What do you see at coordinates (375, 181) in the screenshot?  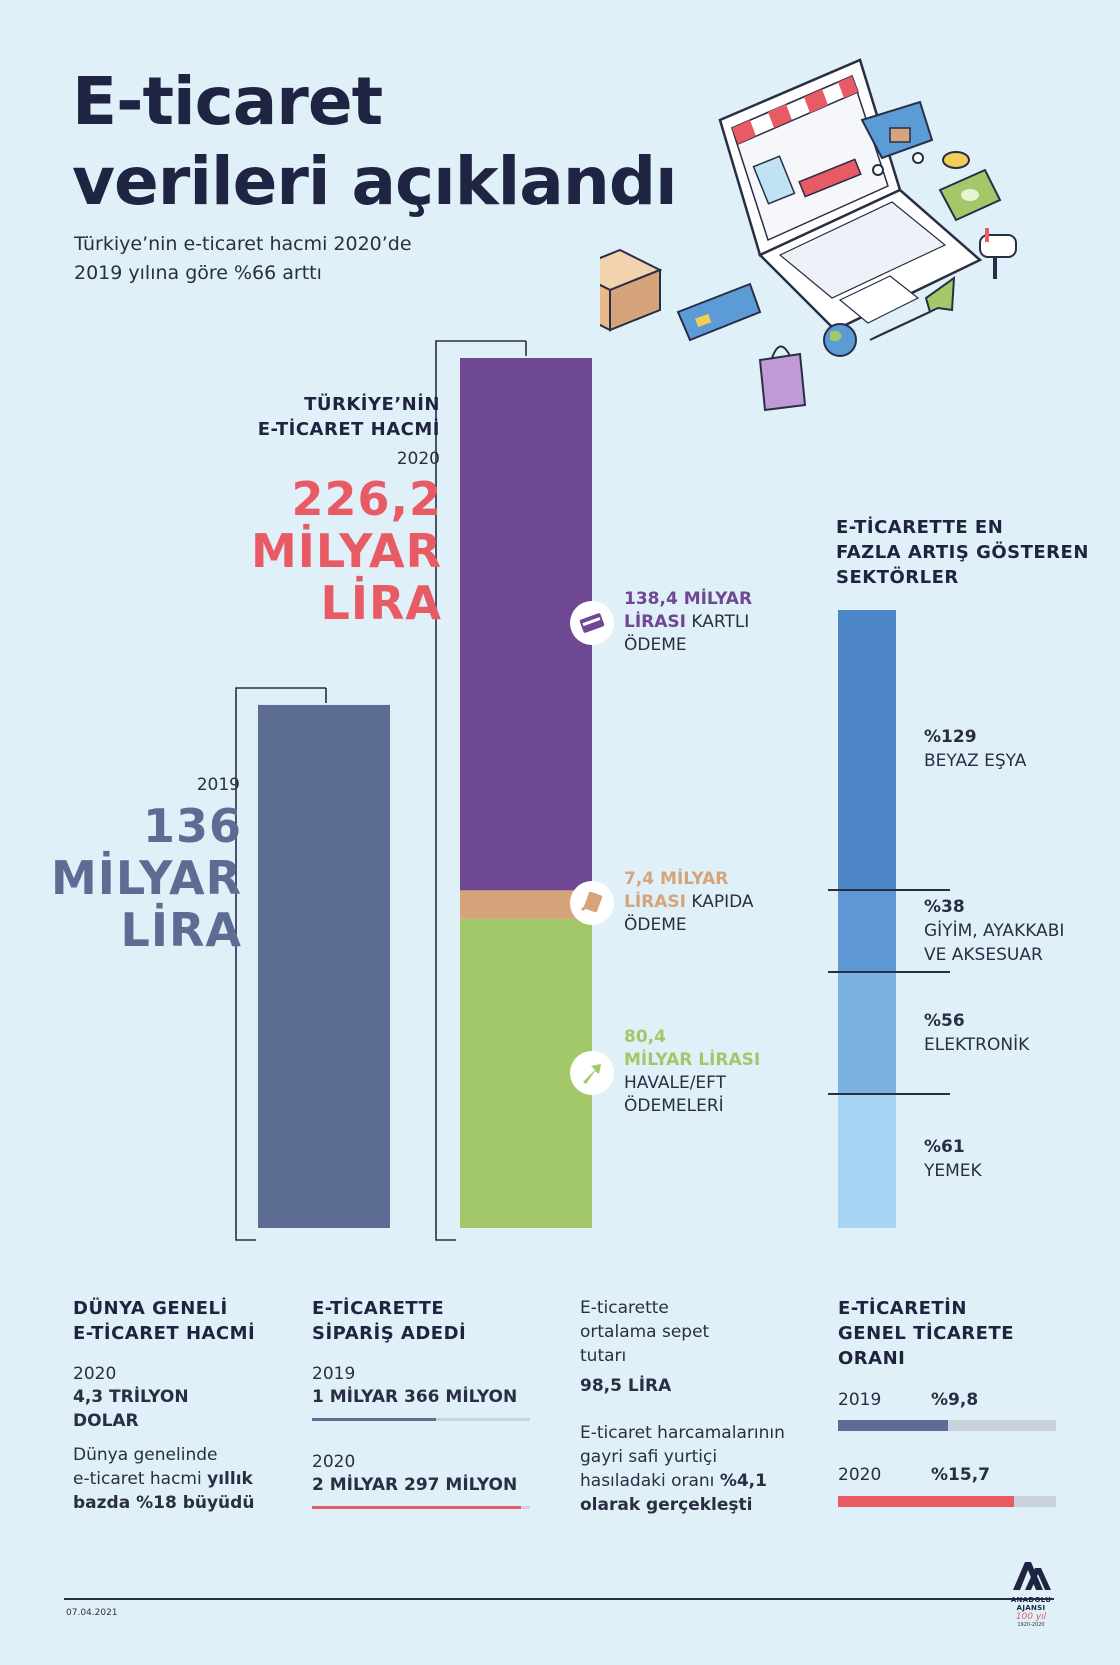 I see `title-line-2: verileri açıklandı` at bounding box center [375, 181].